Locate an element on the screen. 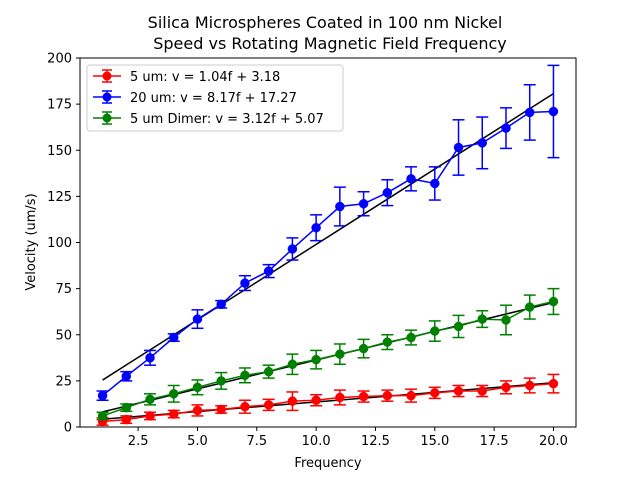 This screenshot has height=480, width=640. x-tick-label: 2.5 is located at coordinates (138, 441).